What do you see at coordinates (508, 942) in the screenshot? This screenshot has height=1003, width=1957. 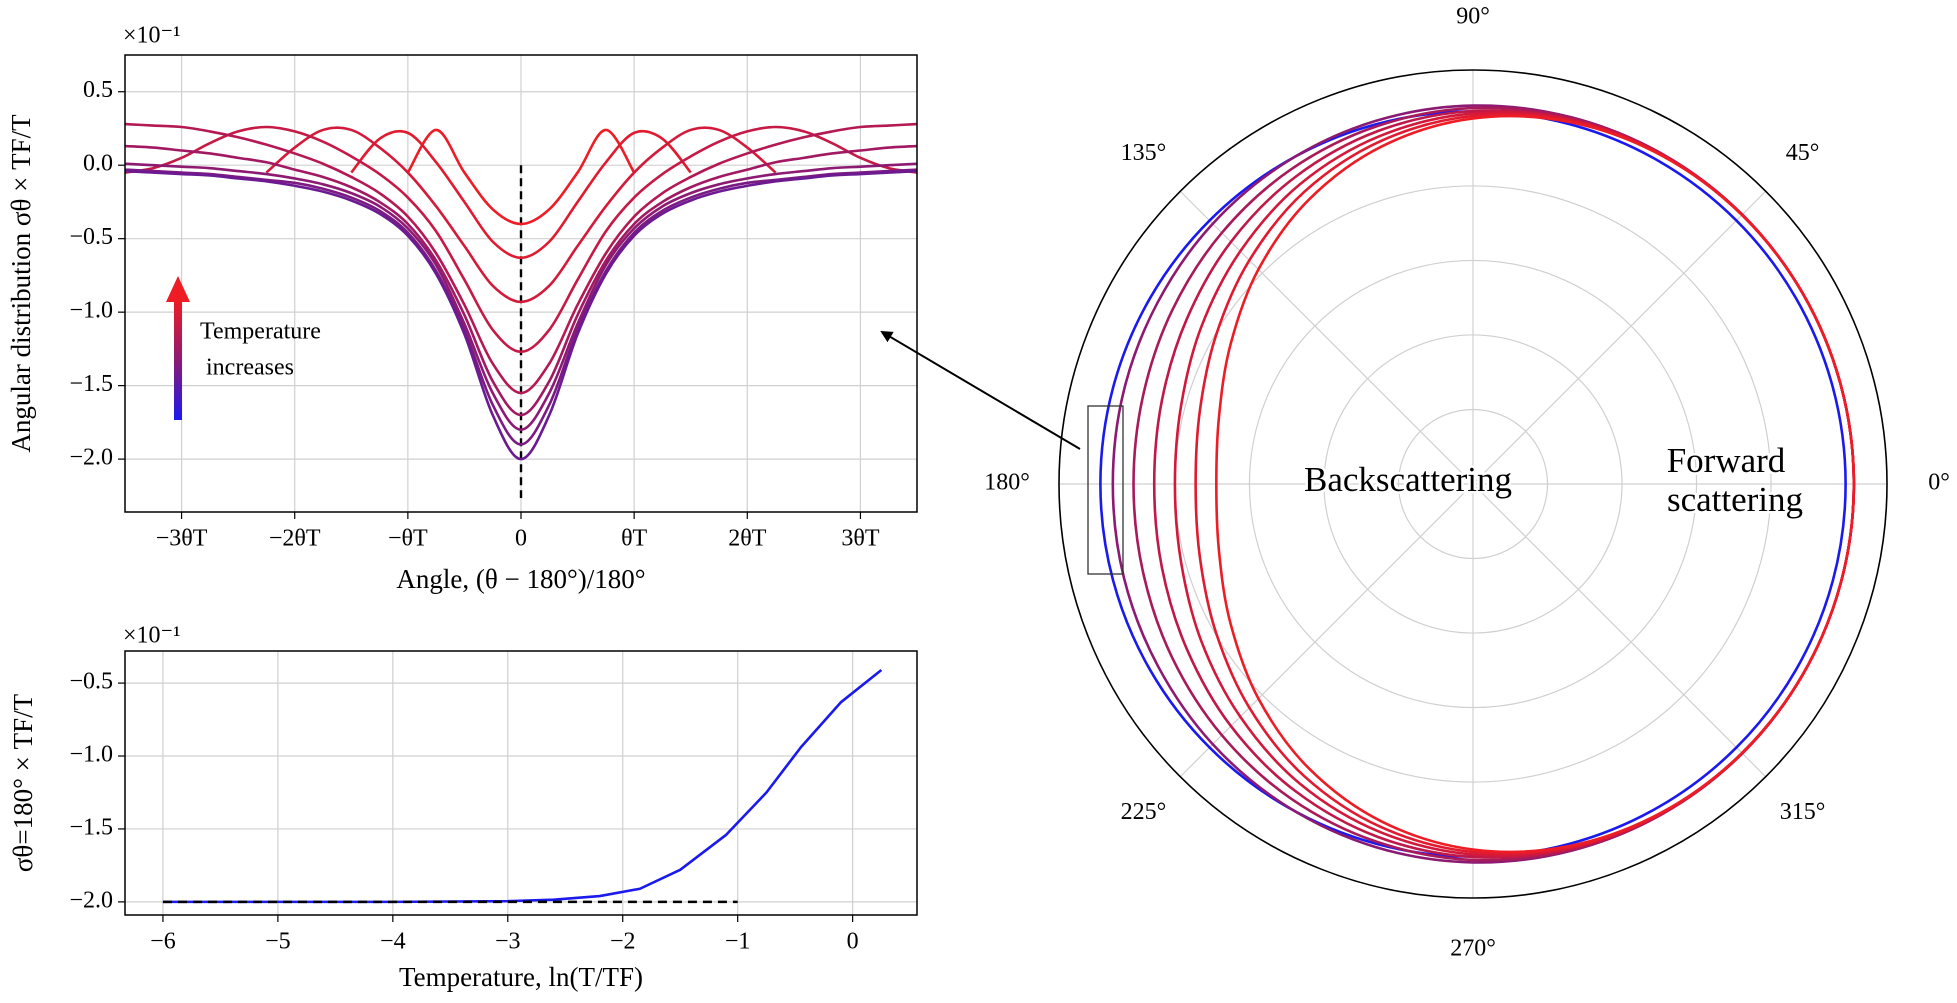 I see `x-tick-label: −3` at bounding box center [508, 942].